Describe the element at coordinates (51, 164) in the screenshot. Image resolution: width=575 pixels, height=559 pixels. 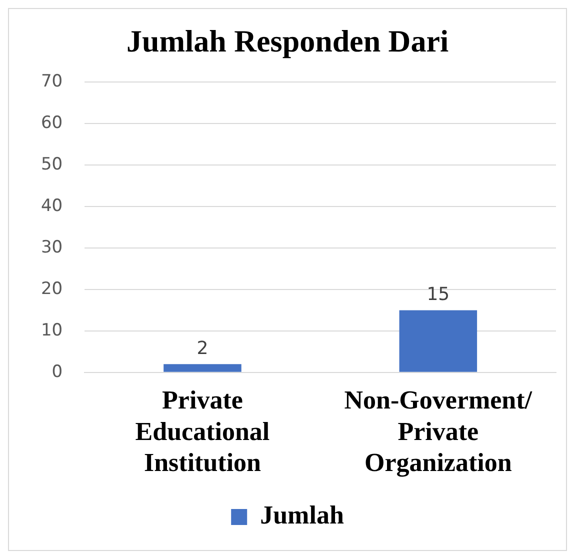
I see `y-tick-label: 50` at that location.